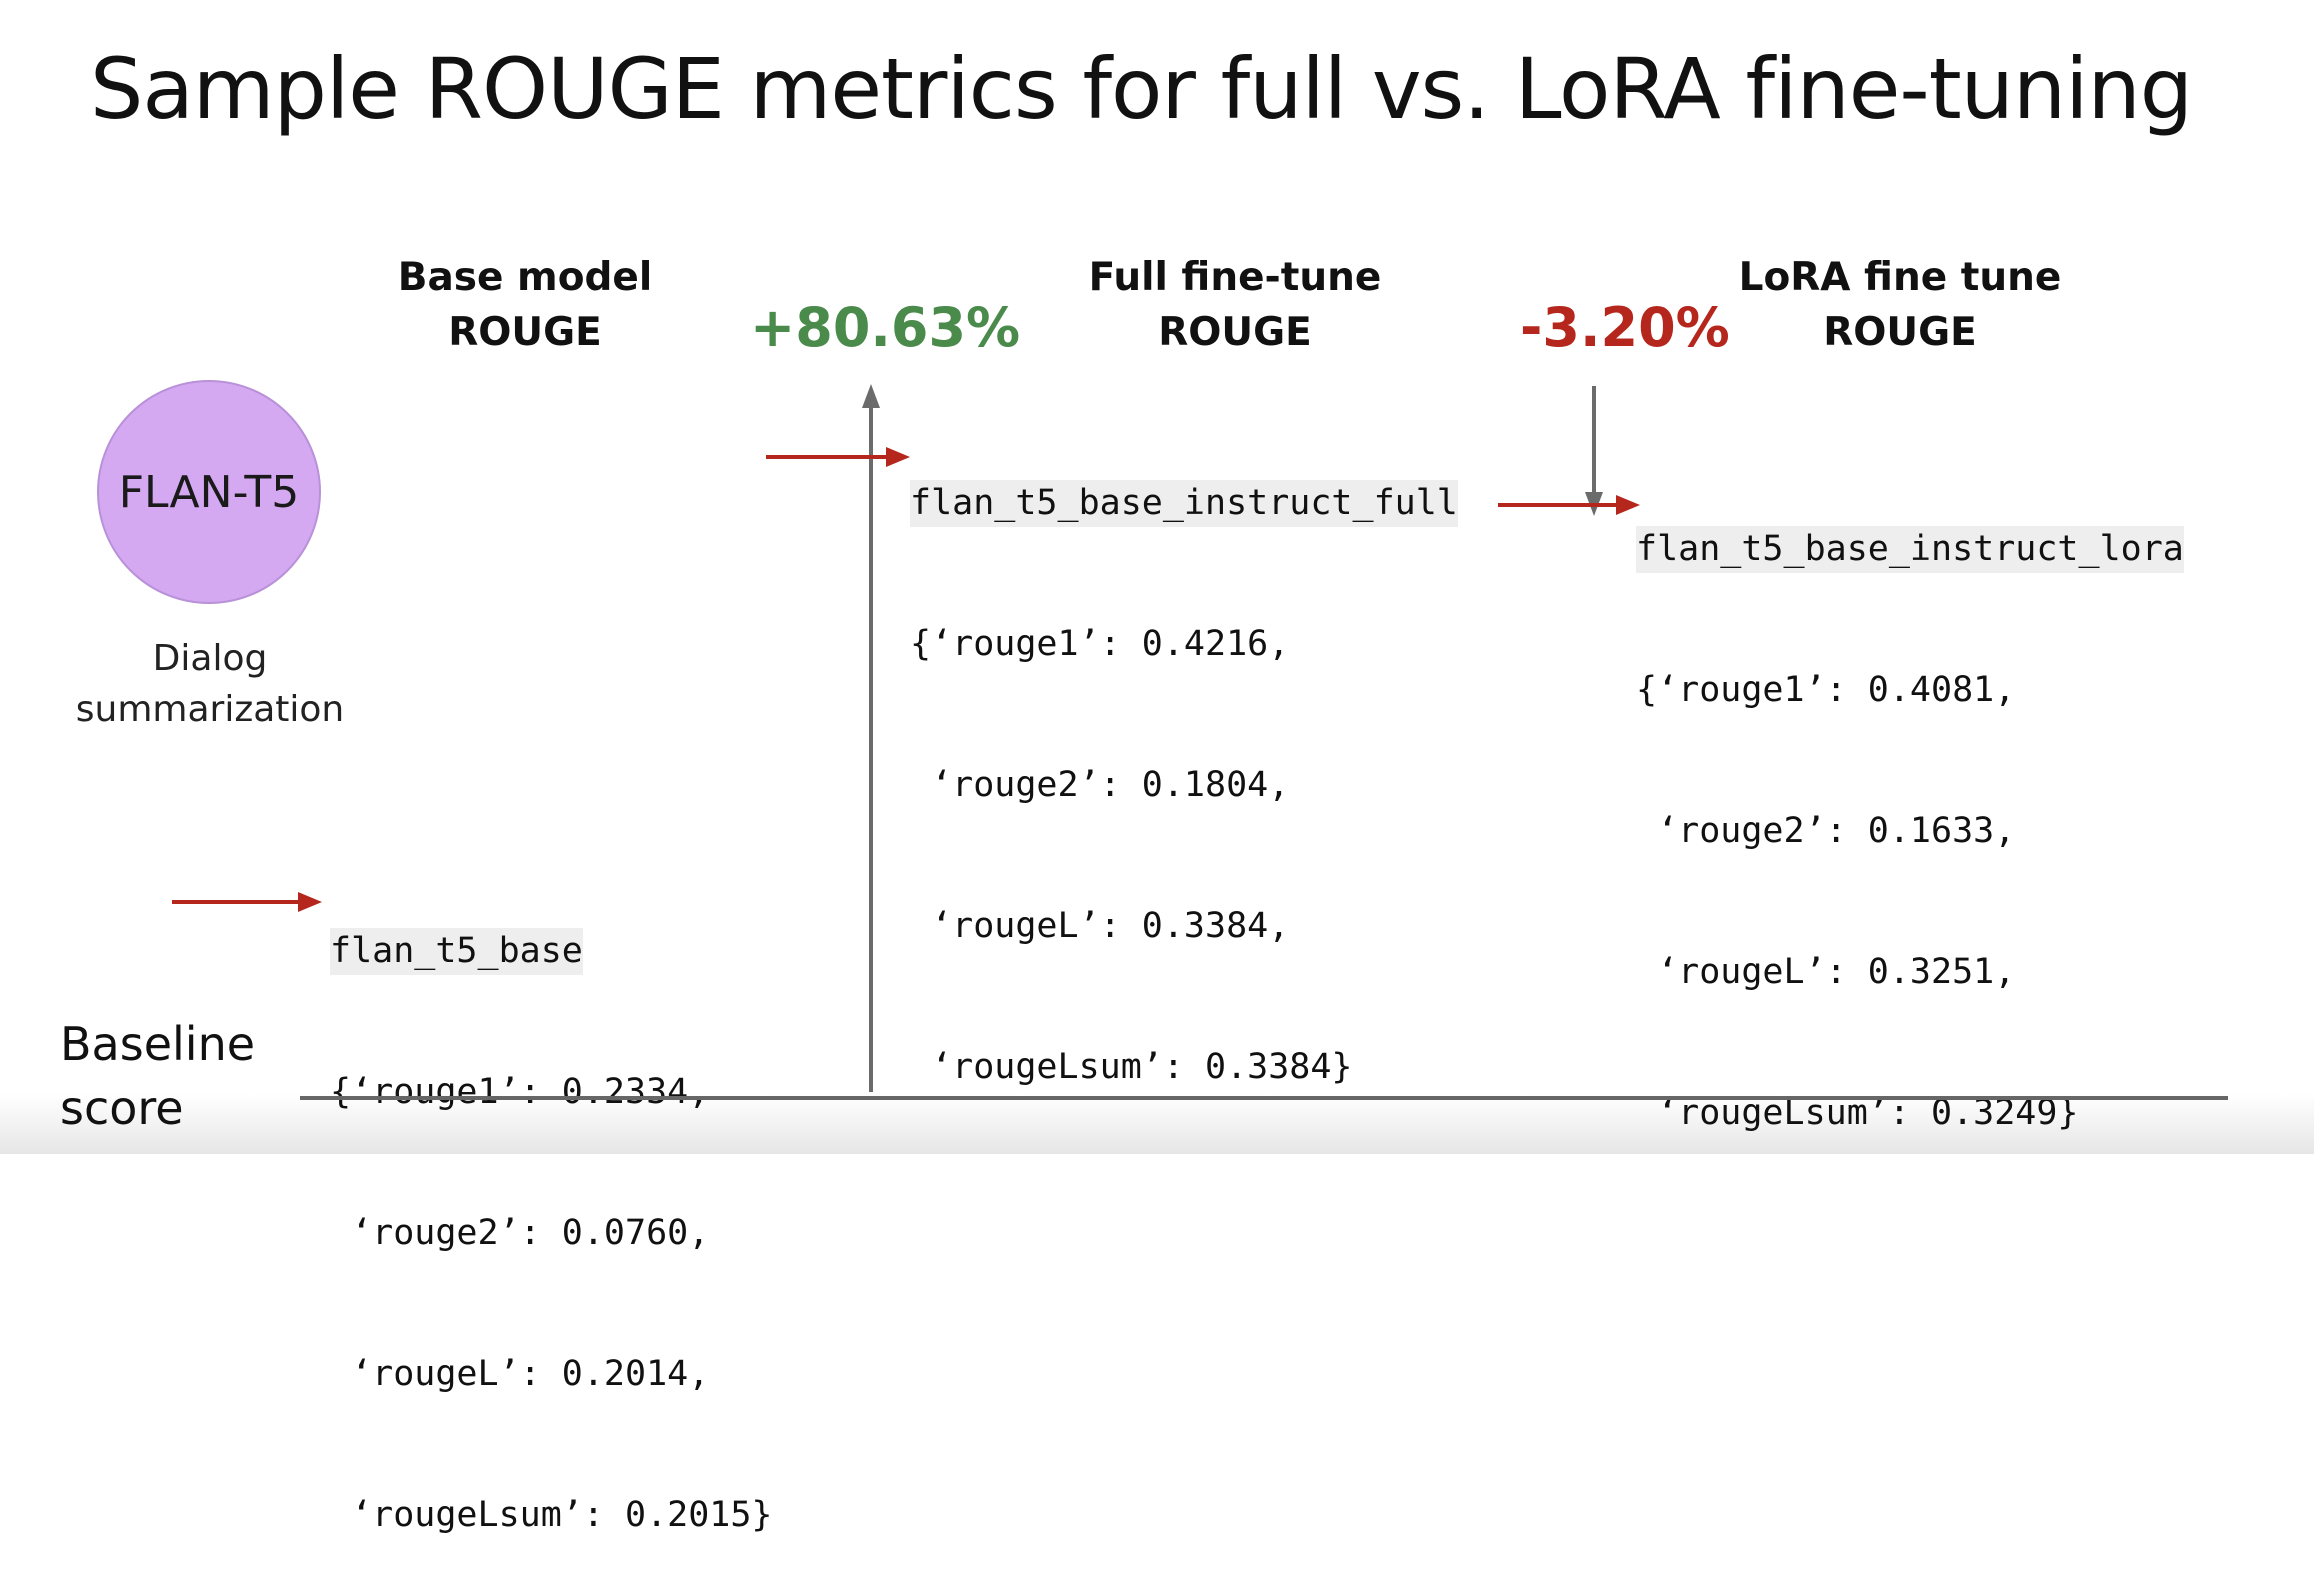 This screenshot has height=1586, width=2314. What do you see at coordinates (1157, 1124) in the screenshot?
I see `bottom-shade` at bounding box center [1157, 1124].